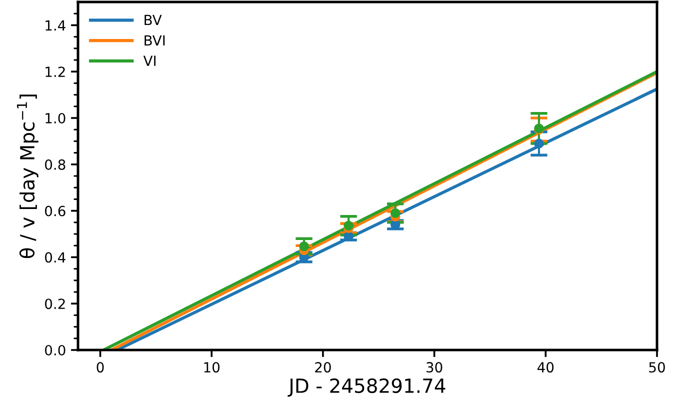 The width and height of the screenshot is (694, 407). I want to click on x-axis-title: JD - 2458291.74, so click(367, 387).